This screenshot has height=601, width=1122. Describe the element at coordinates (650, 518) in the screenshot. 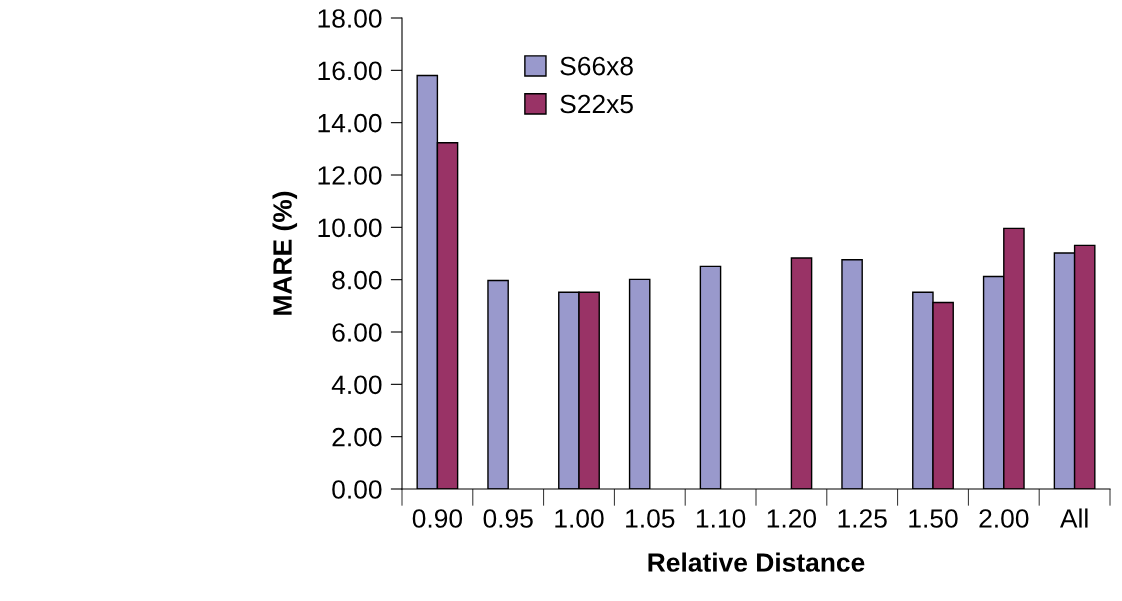

I see `x-tick-label: 1.05` at that location.